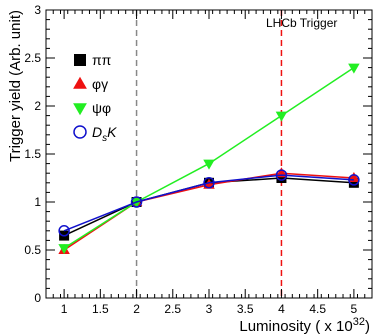 The width and height of the screenshot is (374, 335). I want to click on y-tick-label: 3, so click(37, 10).